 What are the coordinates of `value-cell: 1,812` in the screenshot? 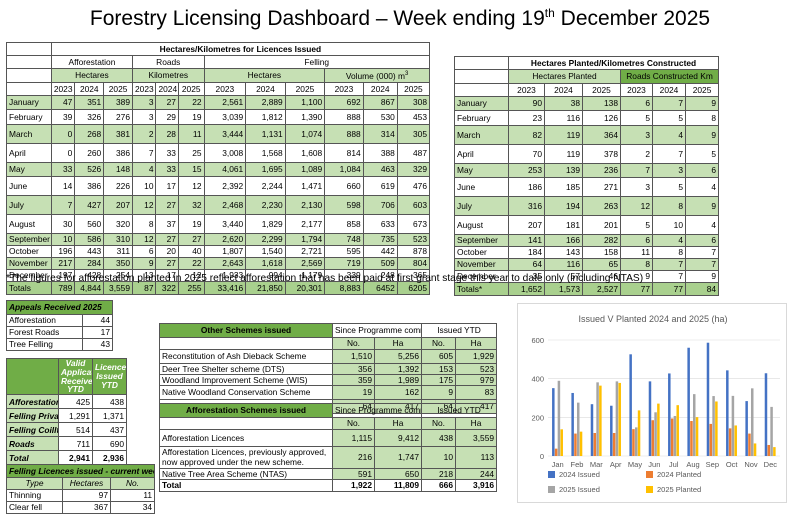 It's located at (265, 117).